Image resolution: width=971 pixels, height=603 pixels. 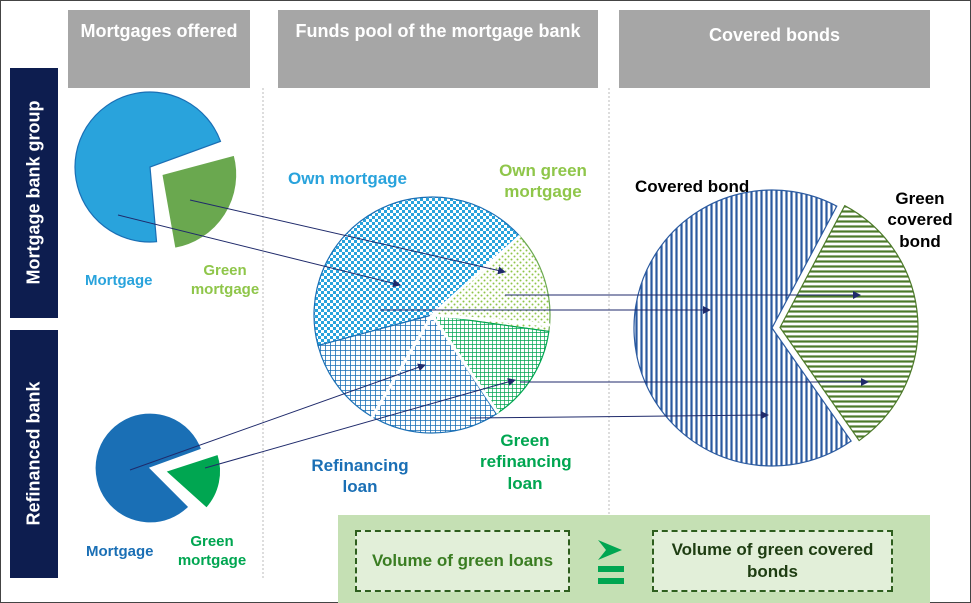 I want to click on side-label: Mortgage bank group, so click(x=33, y=192).